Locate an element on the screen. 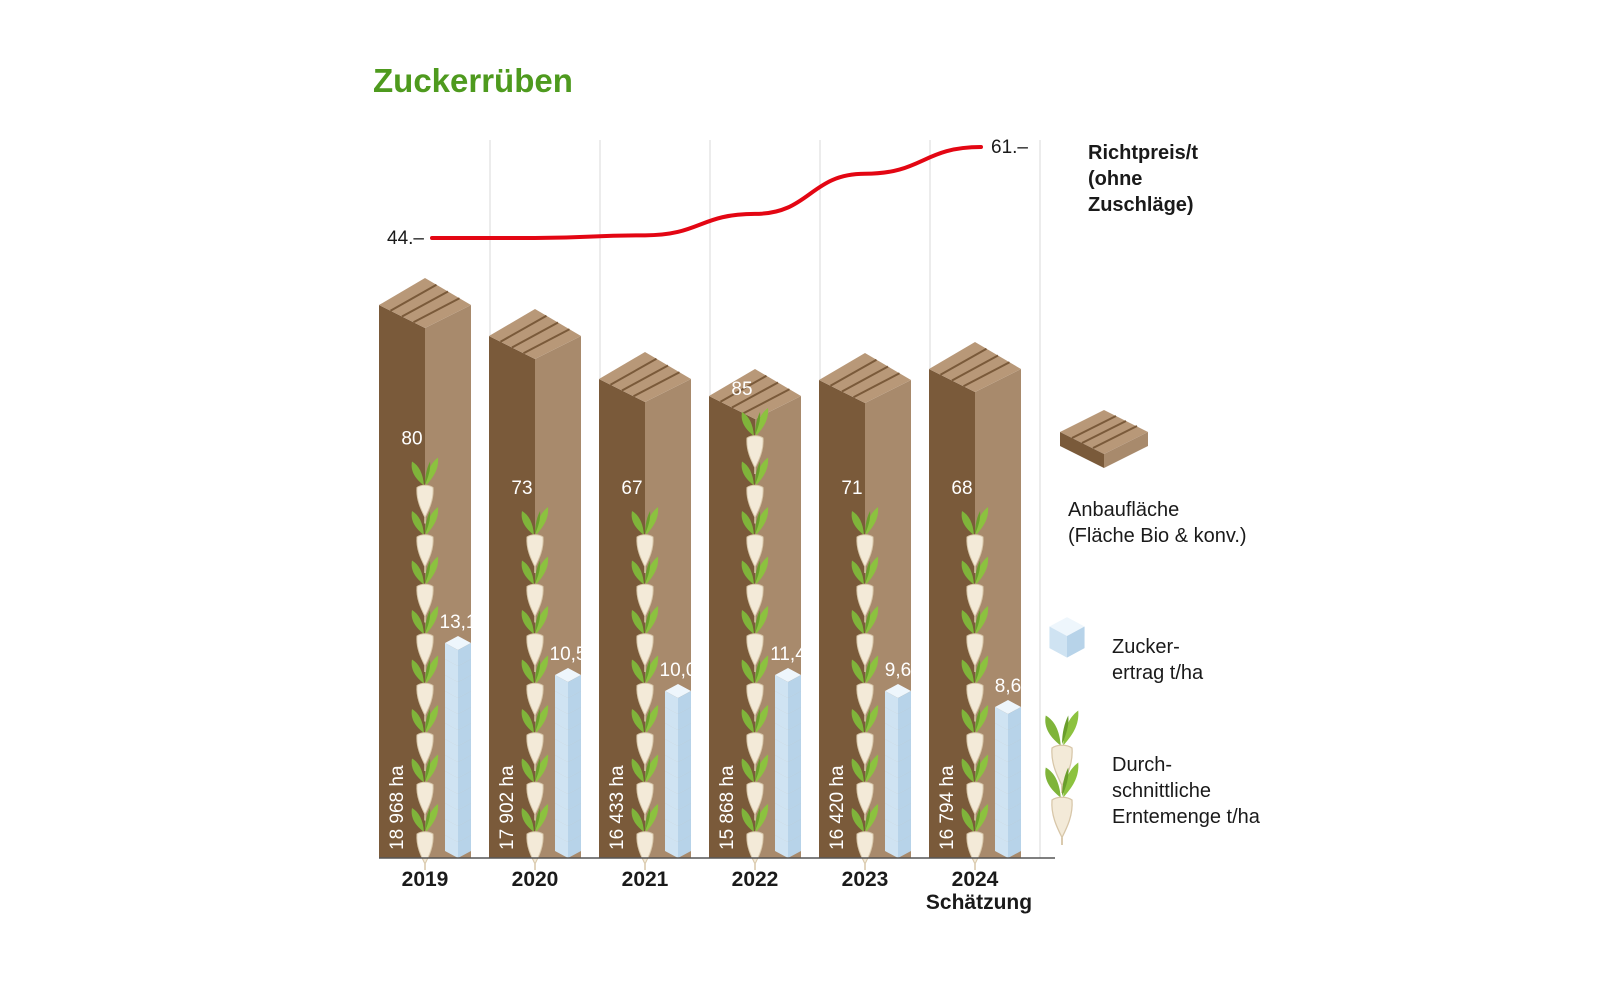  sugar-value-label: 10,0 is located at coordinates (678, 670).